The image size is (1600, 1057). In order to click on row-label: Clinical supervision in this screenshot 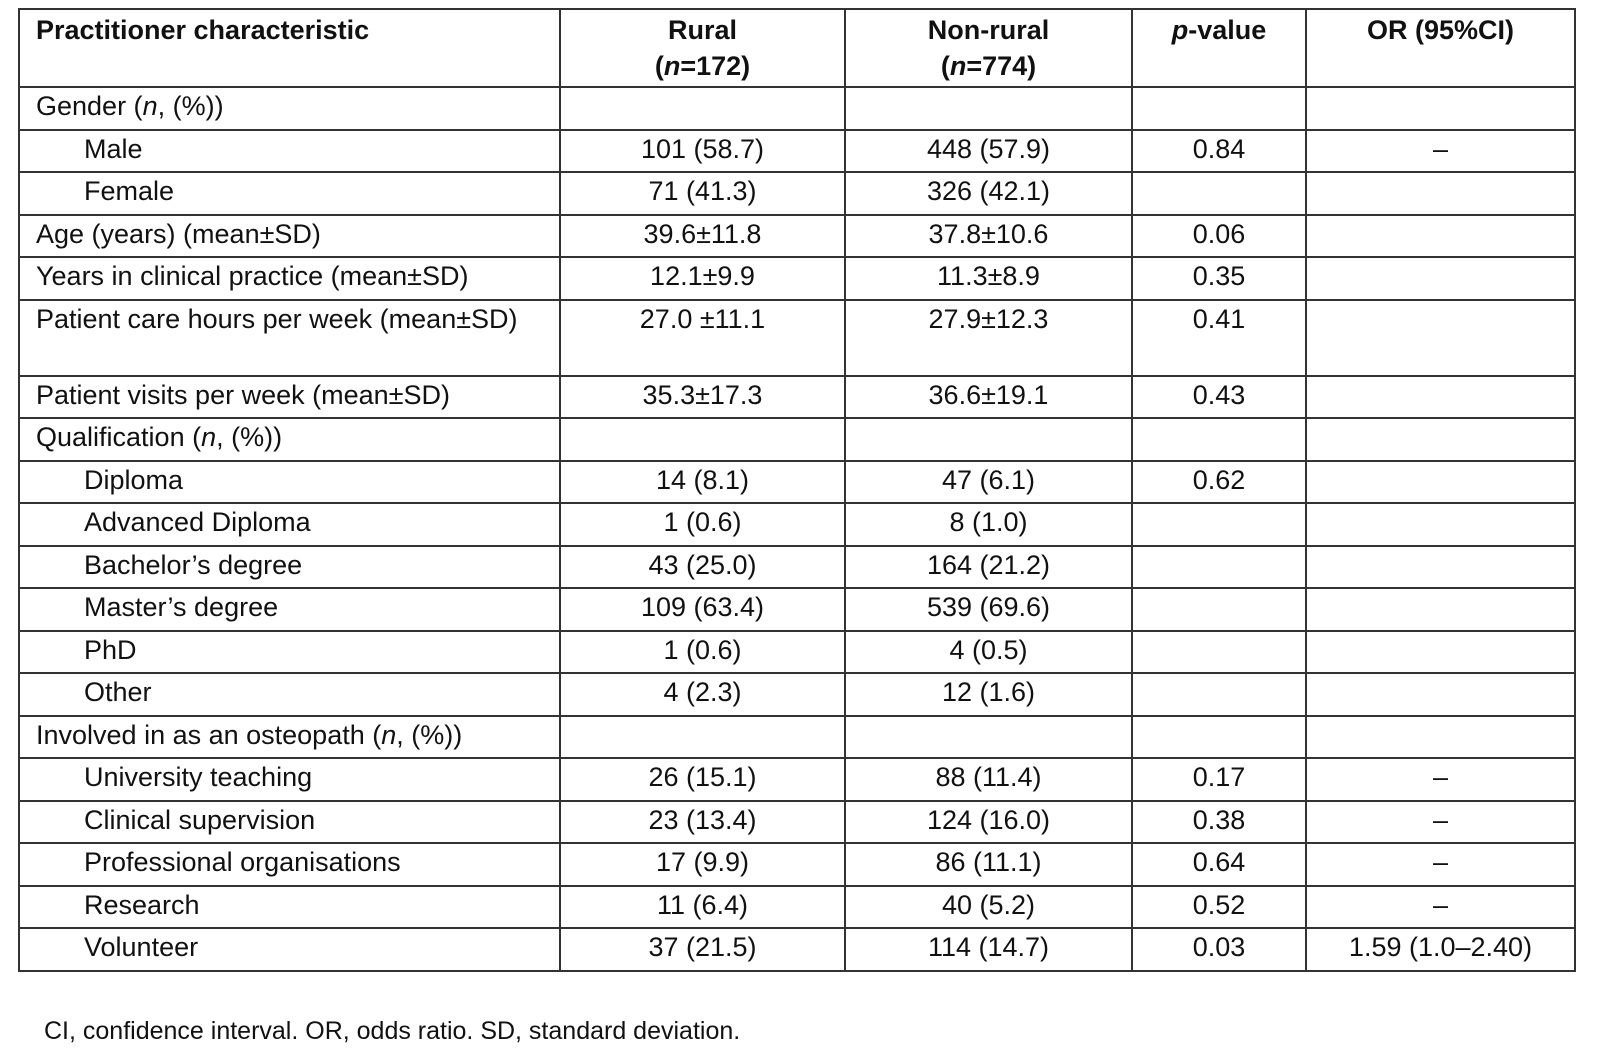, I will do `click(289, 821)`.